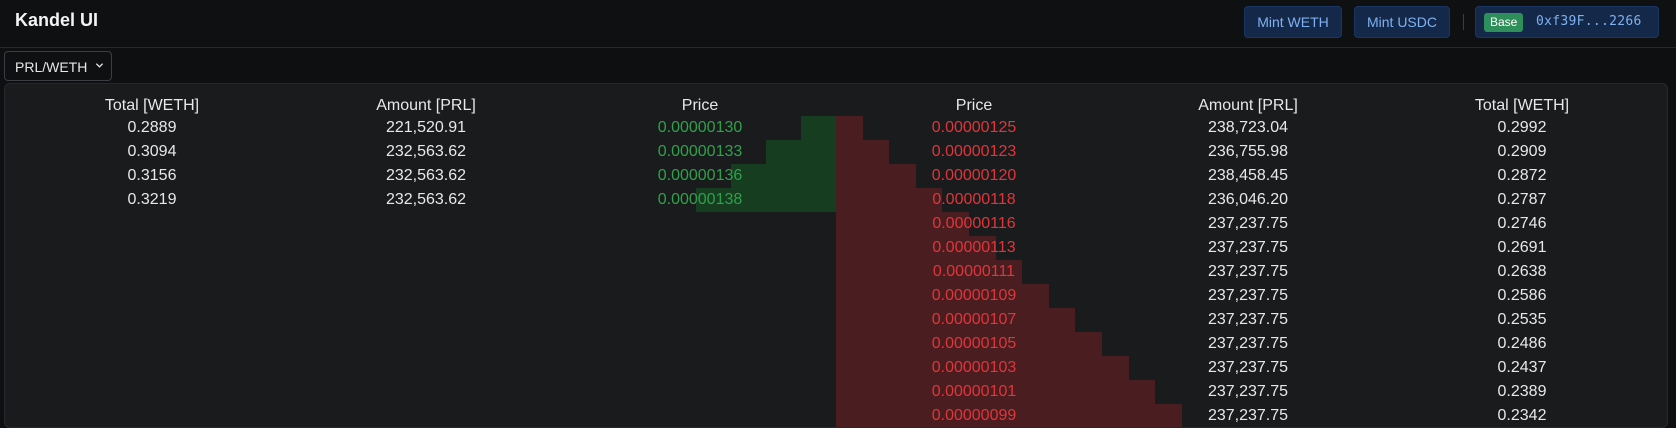 The image size is (1676, 428). What do you see at coordinates (152, 127) in the screenshot?
I see `bid-total-cell: 0.2889` at bounding box center [152, 127].